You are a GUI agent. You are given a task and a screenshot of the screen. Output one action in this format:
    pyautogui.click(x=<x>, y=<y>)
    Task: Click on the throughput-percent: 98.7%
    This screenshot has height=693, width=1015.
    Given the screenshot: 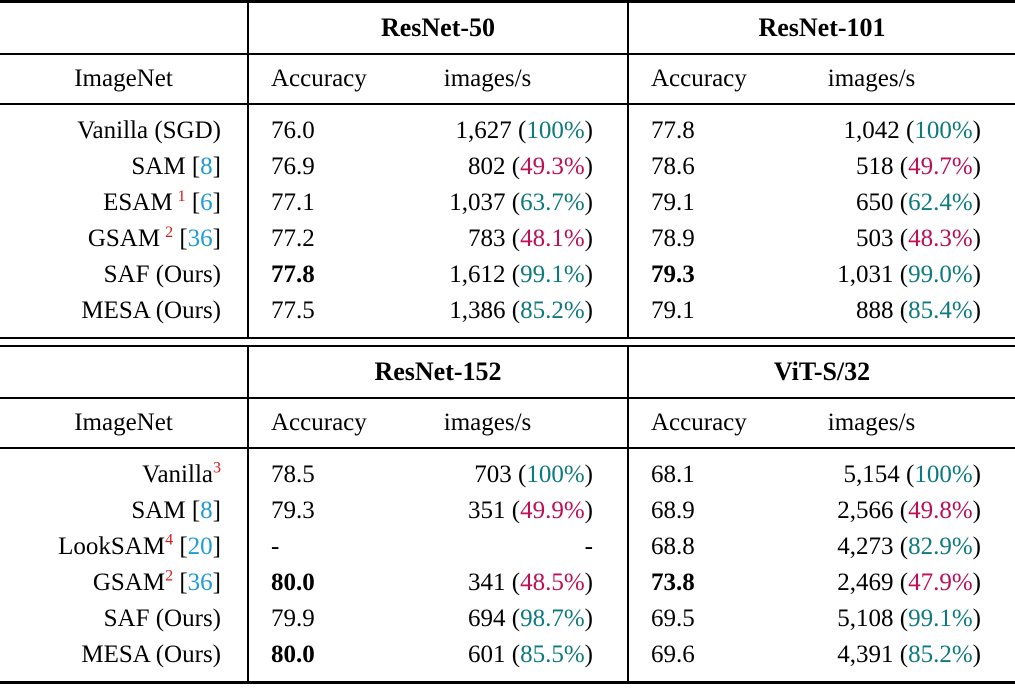 What is the action you would take?
    pyautogui.click(x=552, y=618)
    